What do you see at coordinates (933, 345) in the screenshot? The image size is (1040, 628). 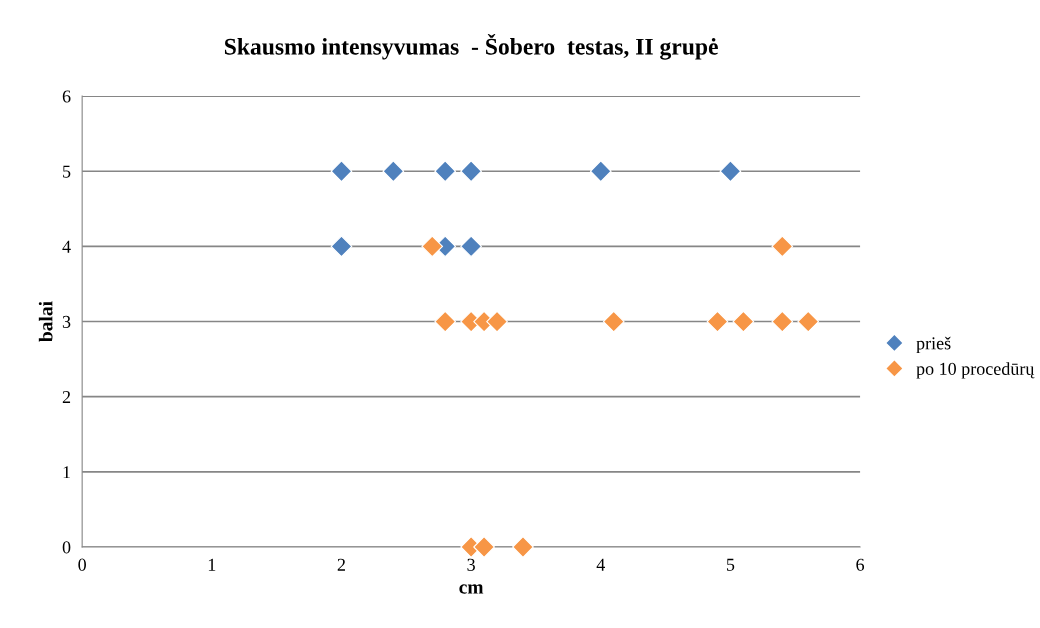 I see `legend-label: prieš` at bounding box center [933, 345].